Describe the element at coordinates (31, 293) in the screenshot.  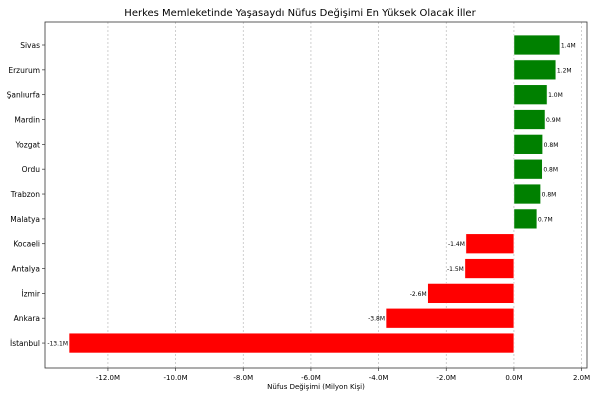
I see `y-tick-label: İzmir` at that location.